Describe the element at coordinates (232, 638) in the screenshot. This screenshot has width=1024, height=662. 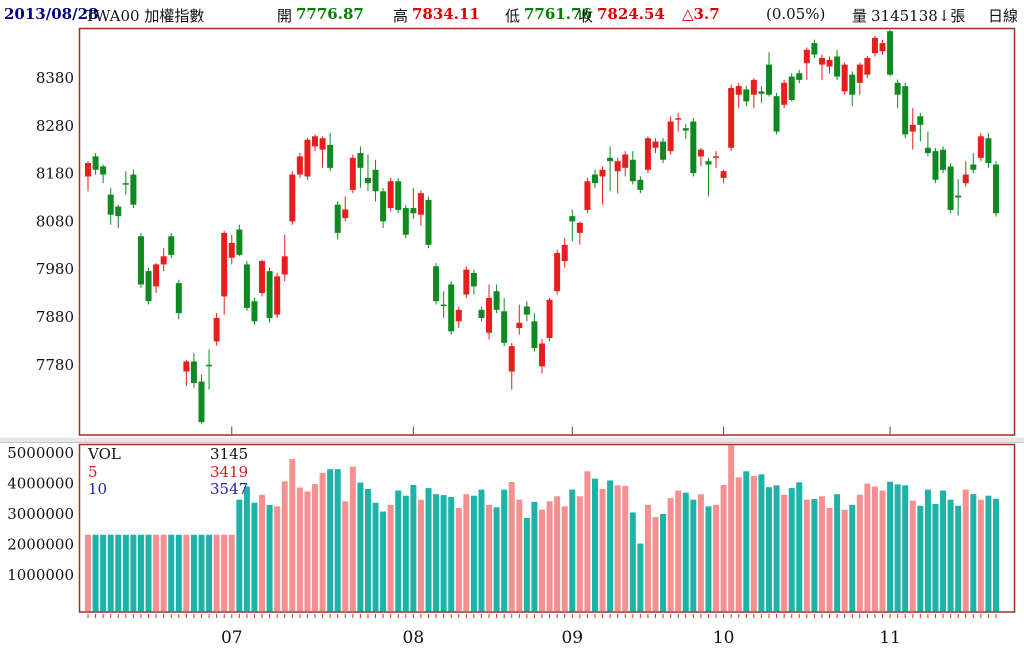
I see `svg-text: 07` at that location.